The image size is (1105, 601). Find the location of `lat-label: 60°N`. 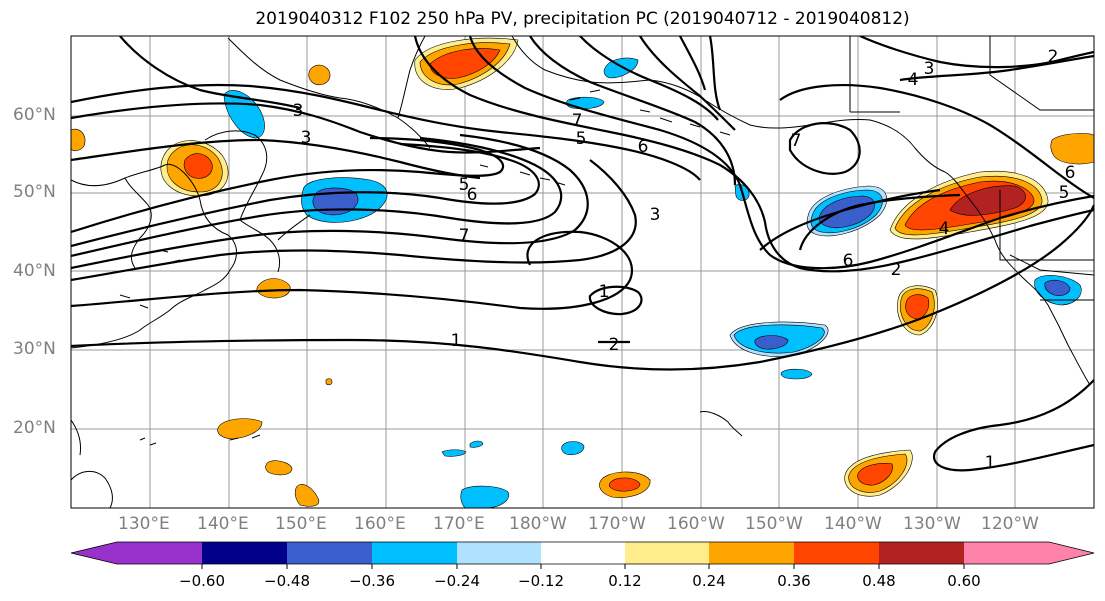

lat-label: 60°N is located at coordinates (34, 115).